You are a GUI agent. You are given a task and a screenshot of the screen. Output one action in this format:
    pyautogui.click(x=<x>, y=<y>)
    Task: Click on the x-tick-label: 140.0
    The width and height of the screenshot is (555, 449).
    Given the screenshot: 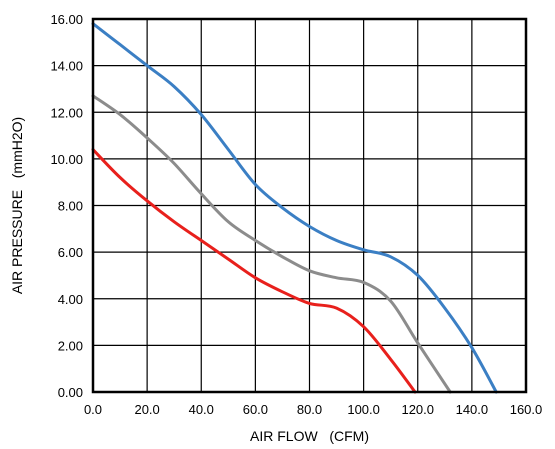 What is the action you would take?
    pyautogui.click(x=472, y=409)
    